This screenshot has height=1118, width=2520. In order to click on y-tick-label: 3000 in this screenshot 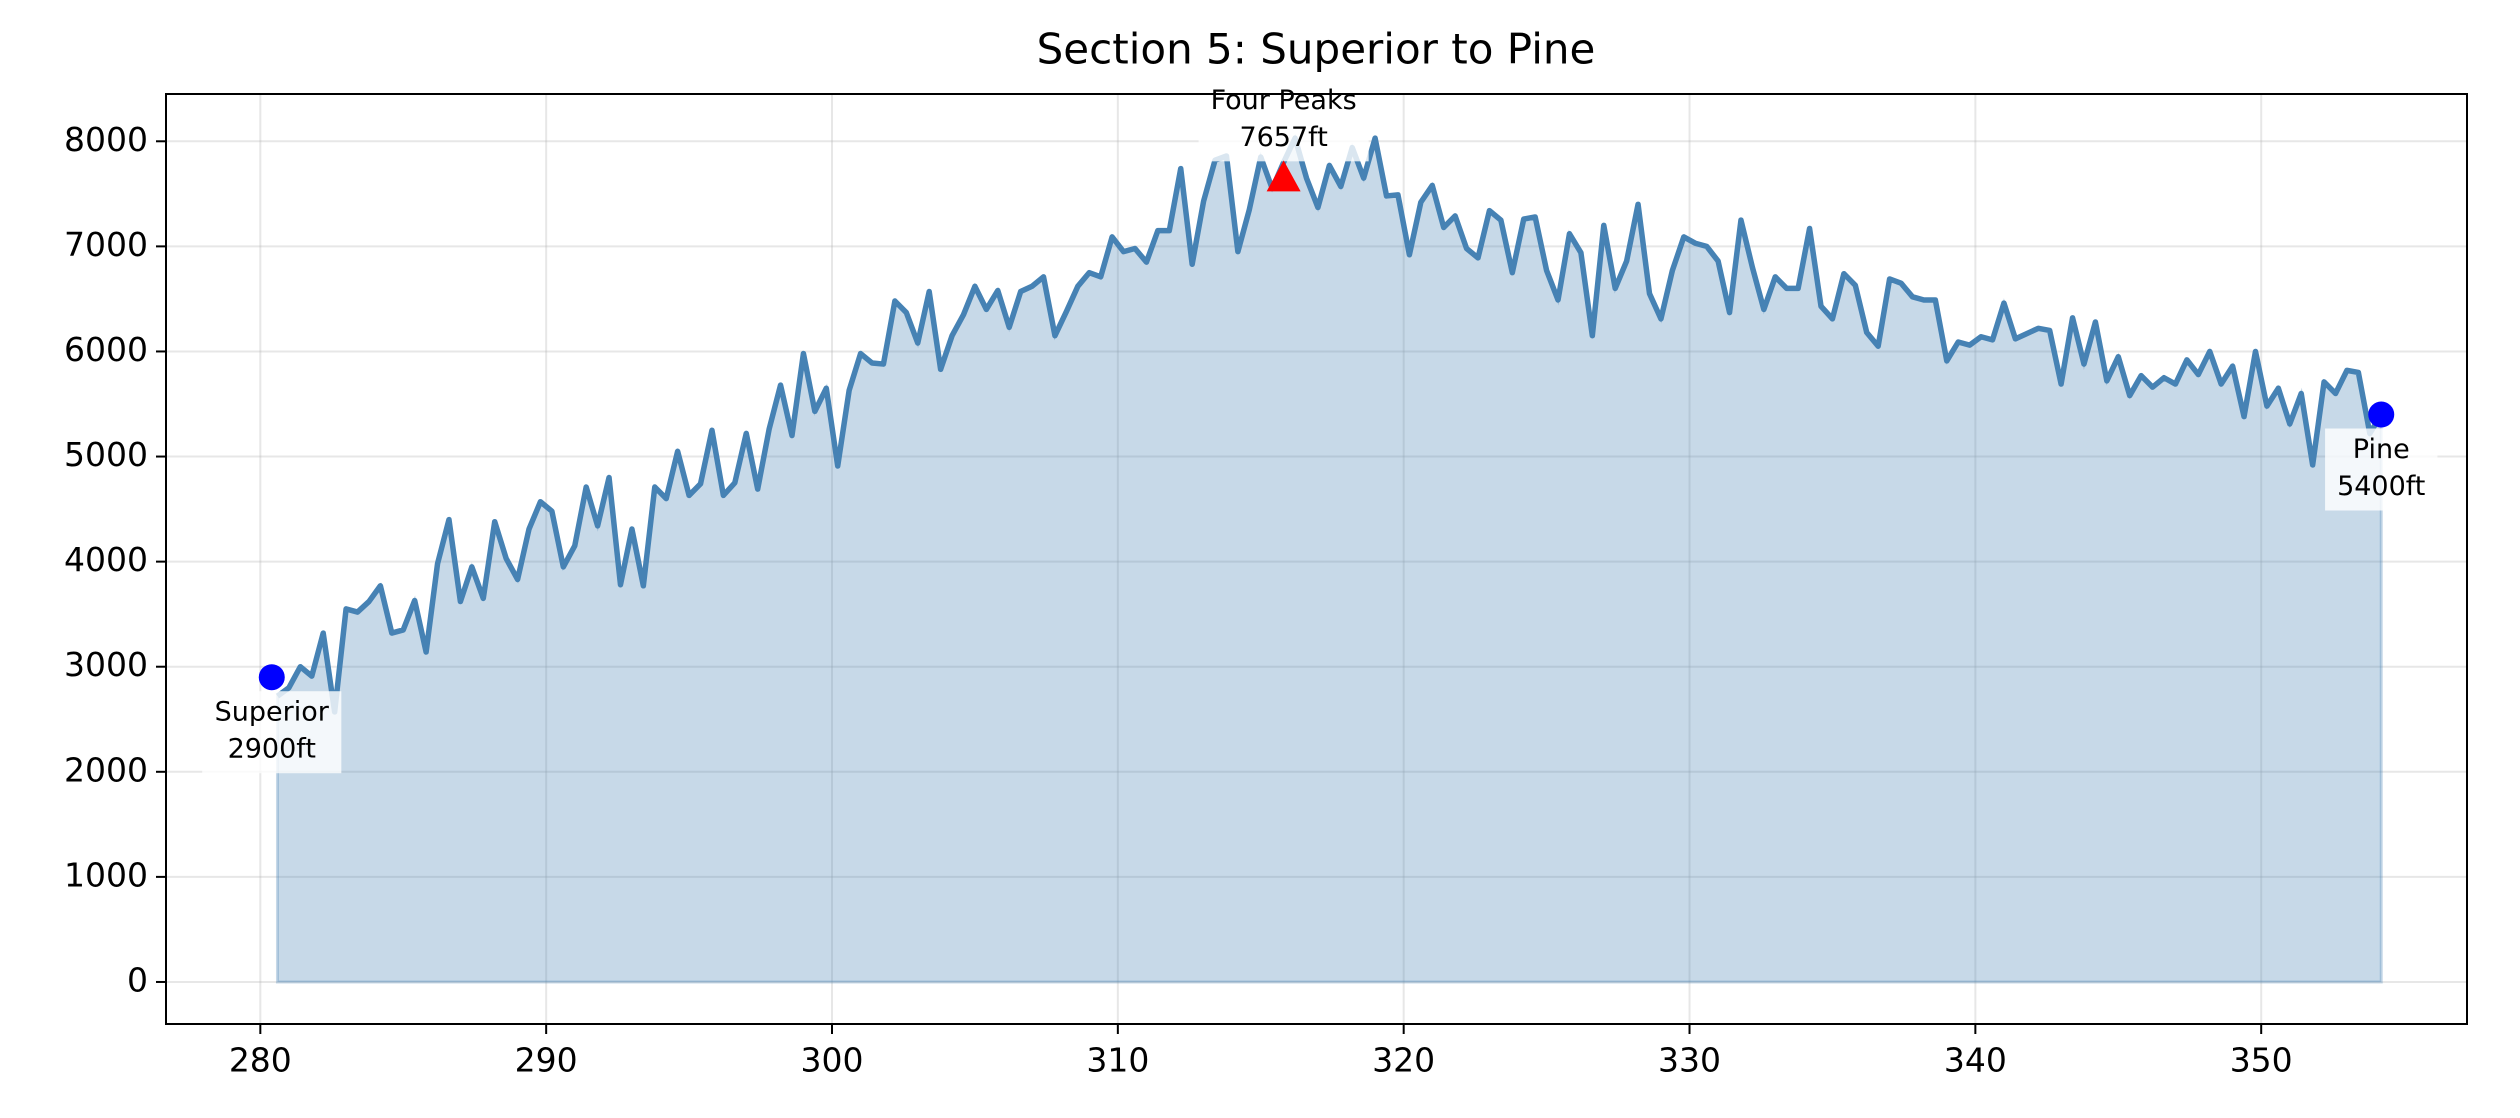, I will do `click(106, 664)`.